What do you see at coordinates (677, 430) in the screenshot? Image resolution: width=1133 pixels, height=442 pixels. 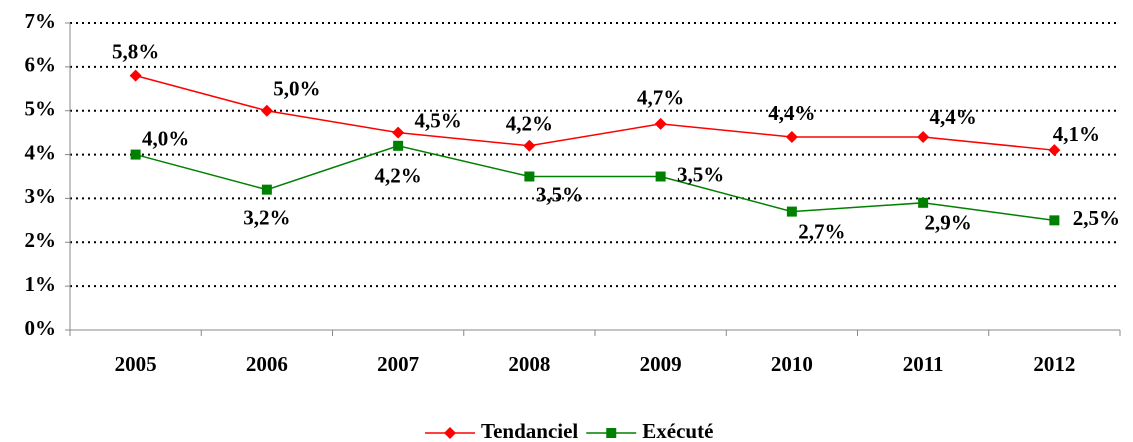 I see `legend-label: Exécuté` at bounding box center [677, 430].